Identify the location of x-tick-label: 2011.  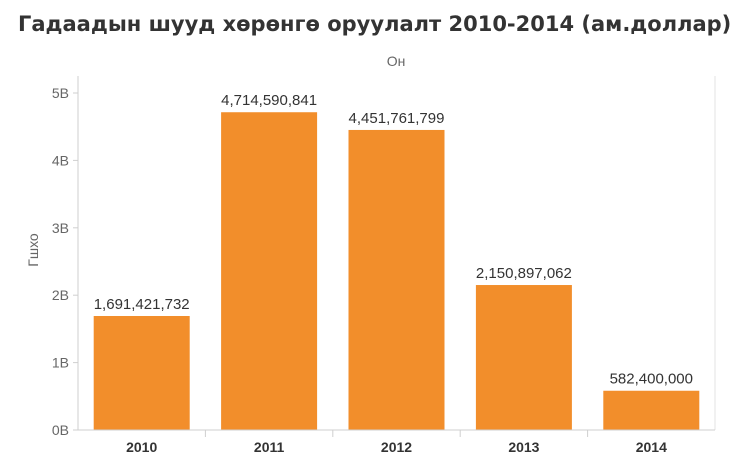
(269, 447).